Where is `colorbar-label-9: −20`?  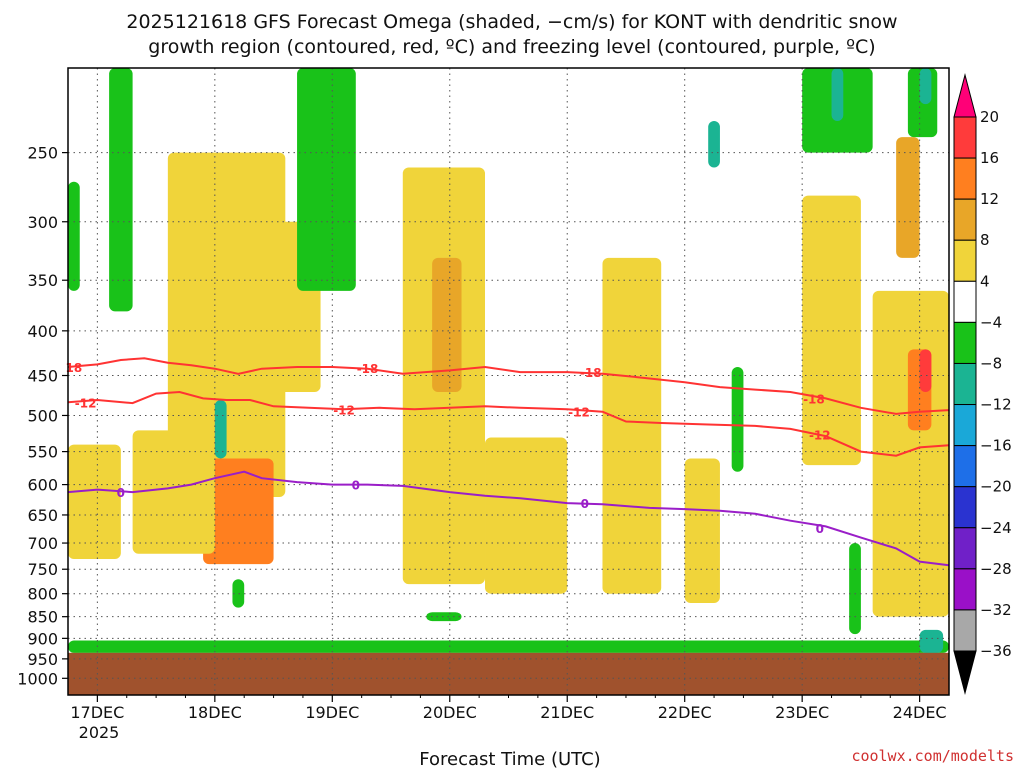 colorbar-label-9: −20 is located at coordinates (996, 487).